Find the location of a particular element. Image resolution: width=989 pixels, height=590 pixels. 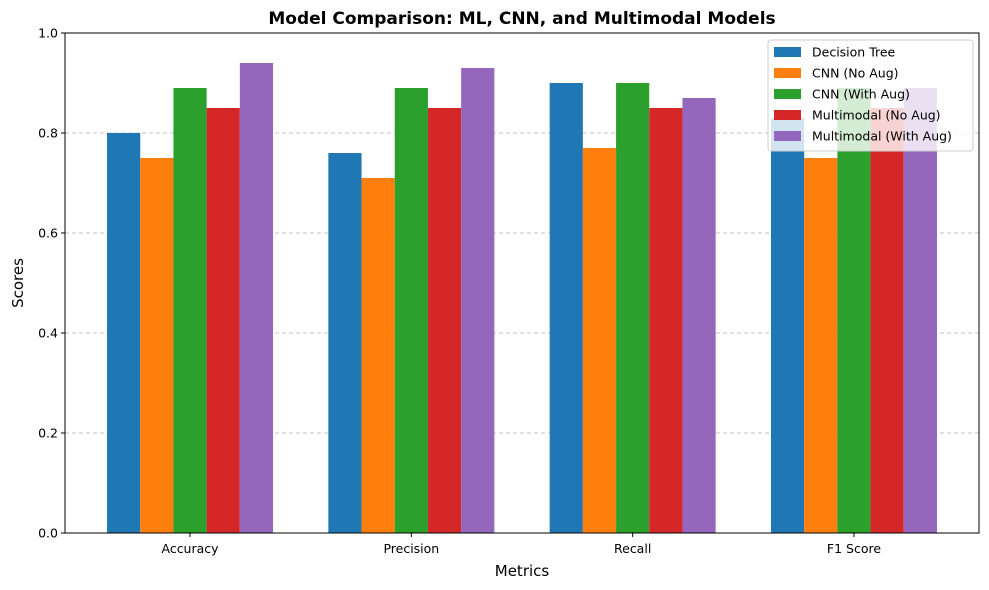

bar-decision-tree-precision is located at coordinates (345, 343).